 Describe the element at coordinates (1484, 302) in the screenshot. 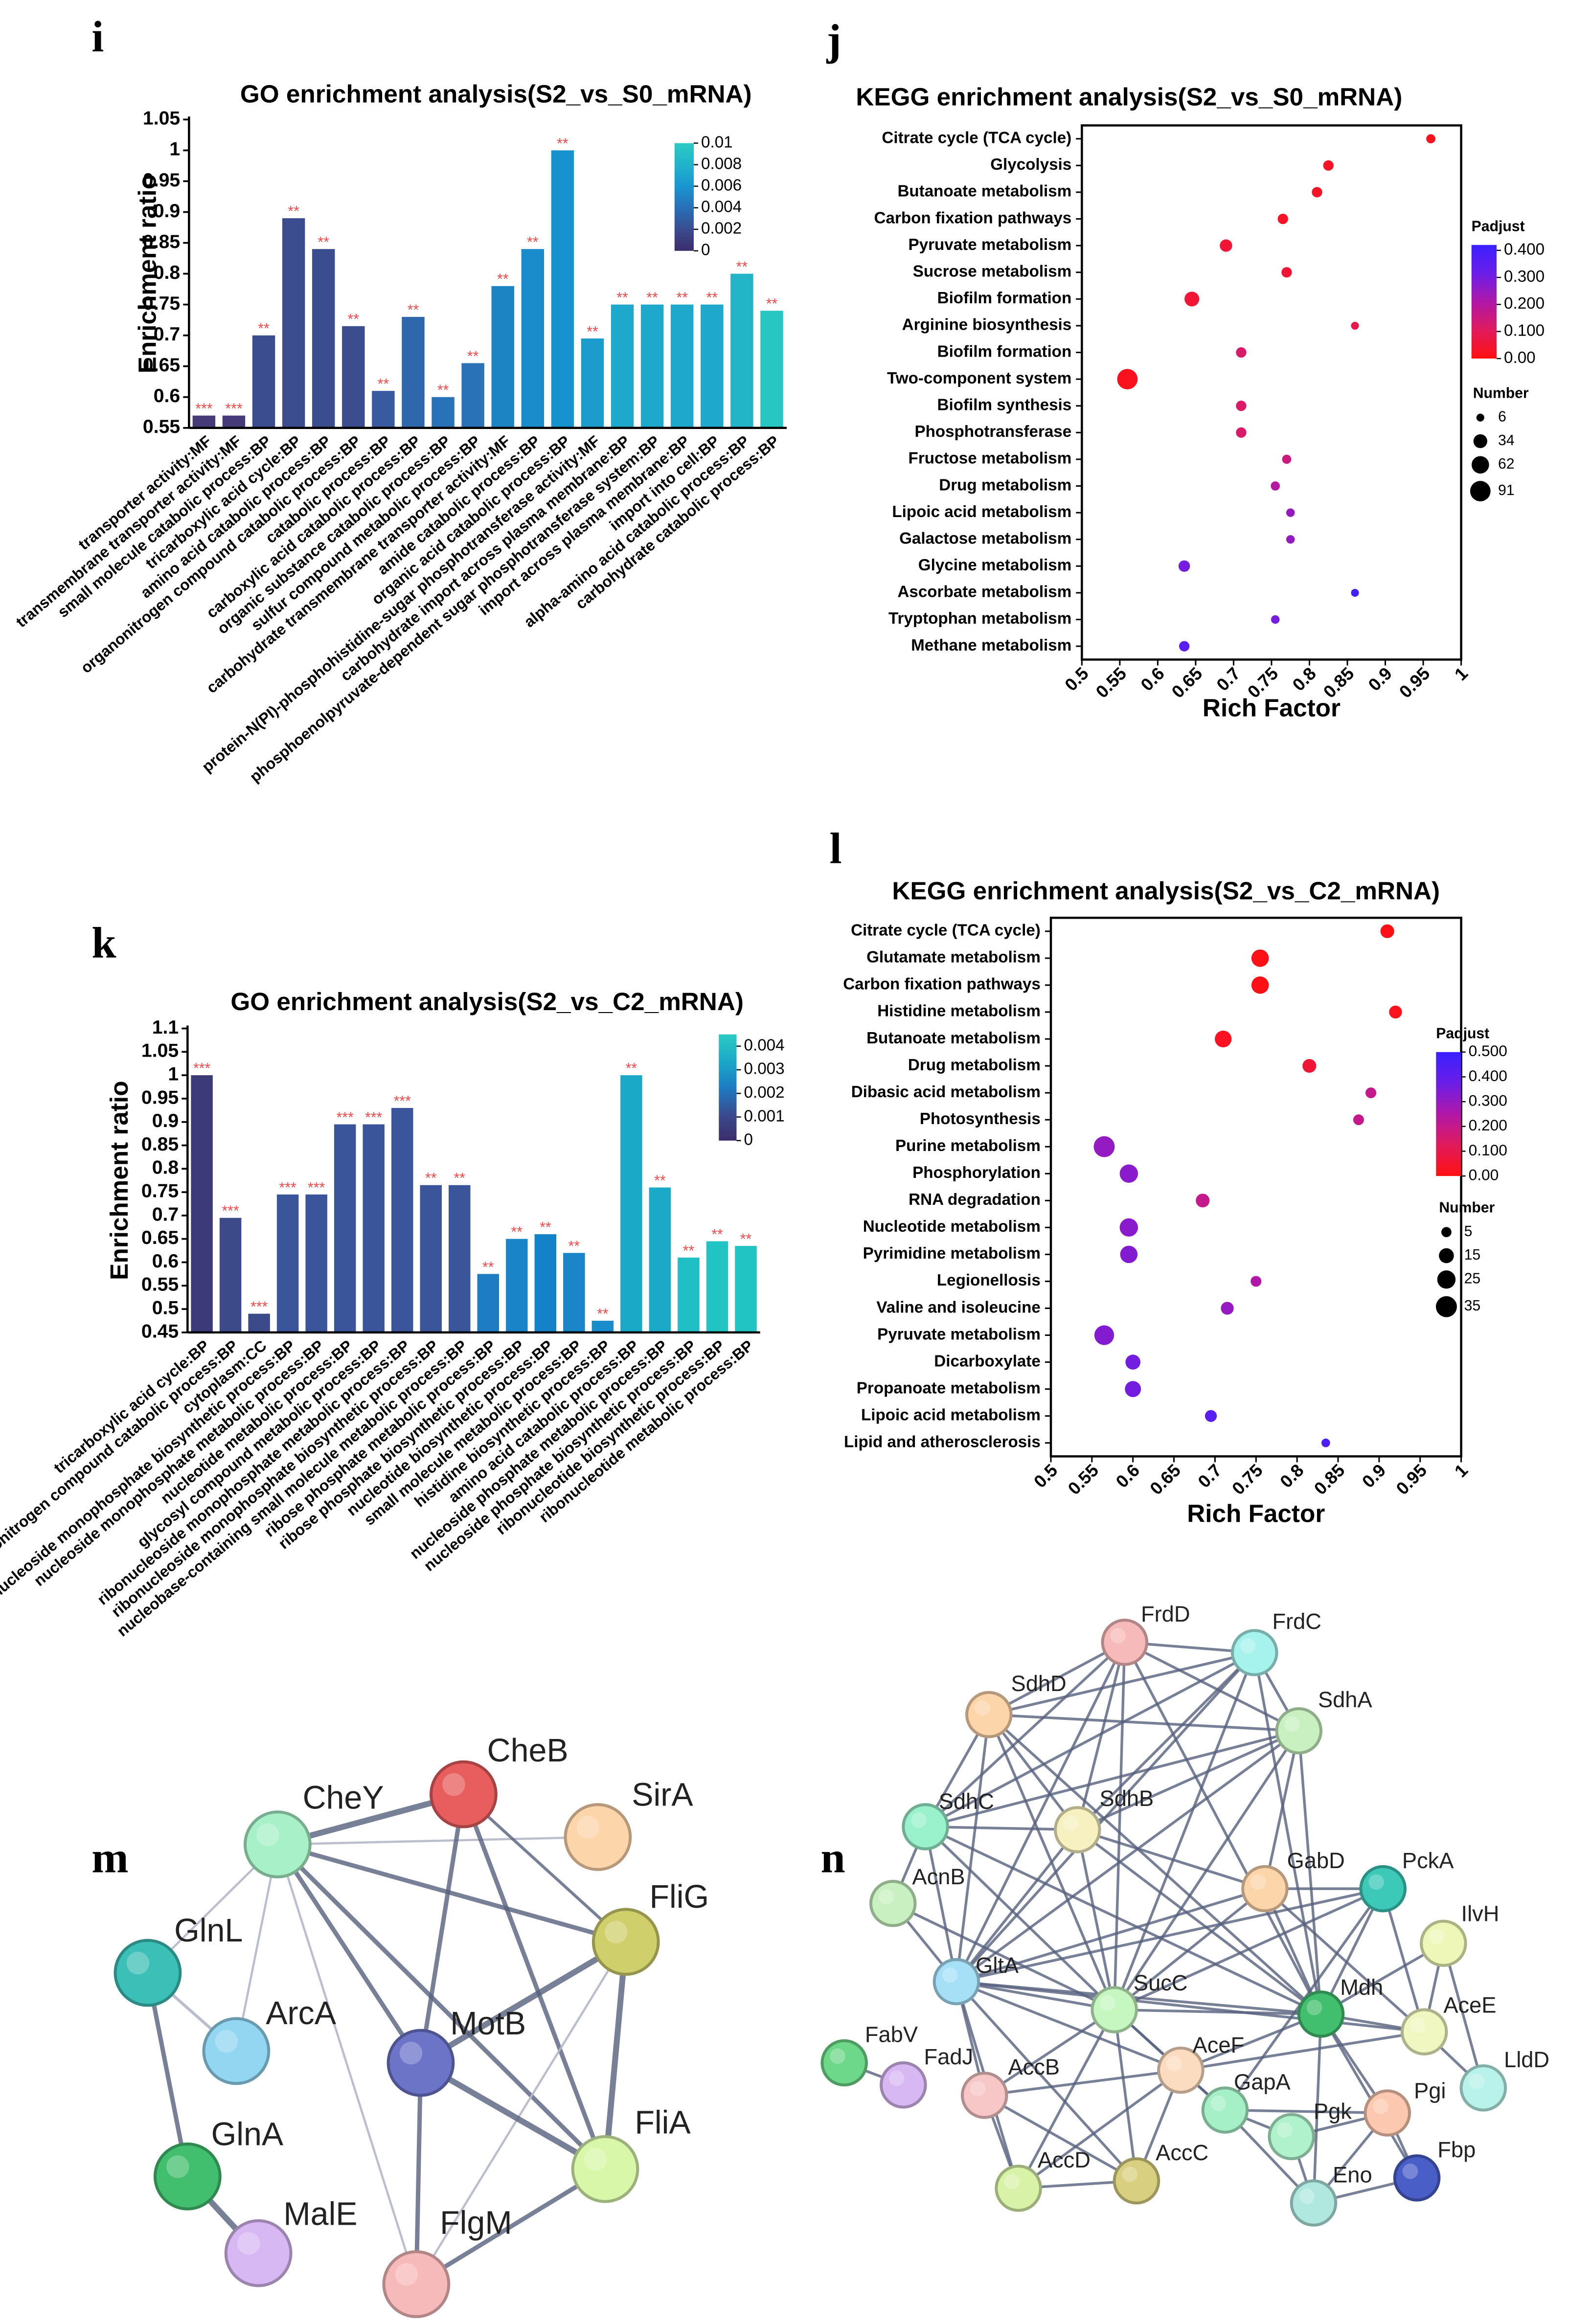

I see `colorbar` at that location.